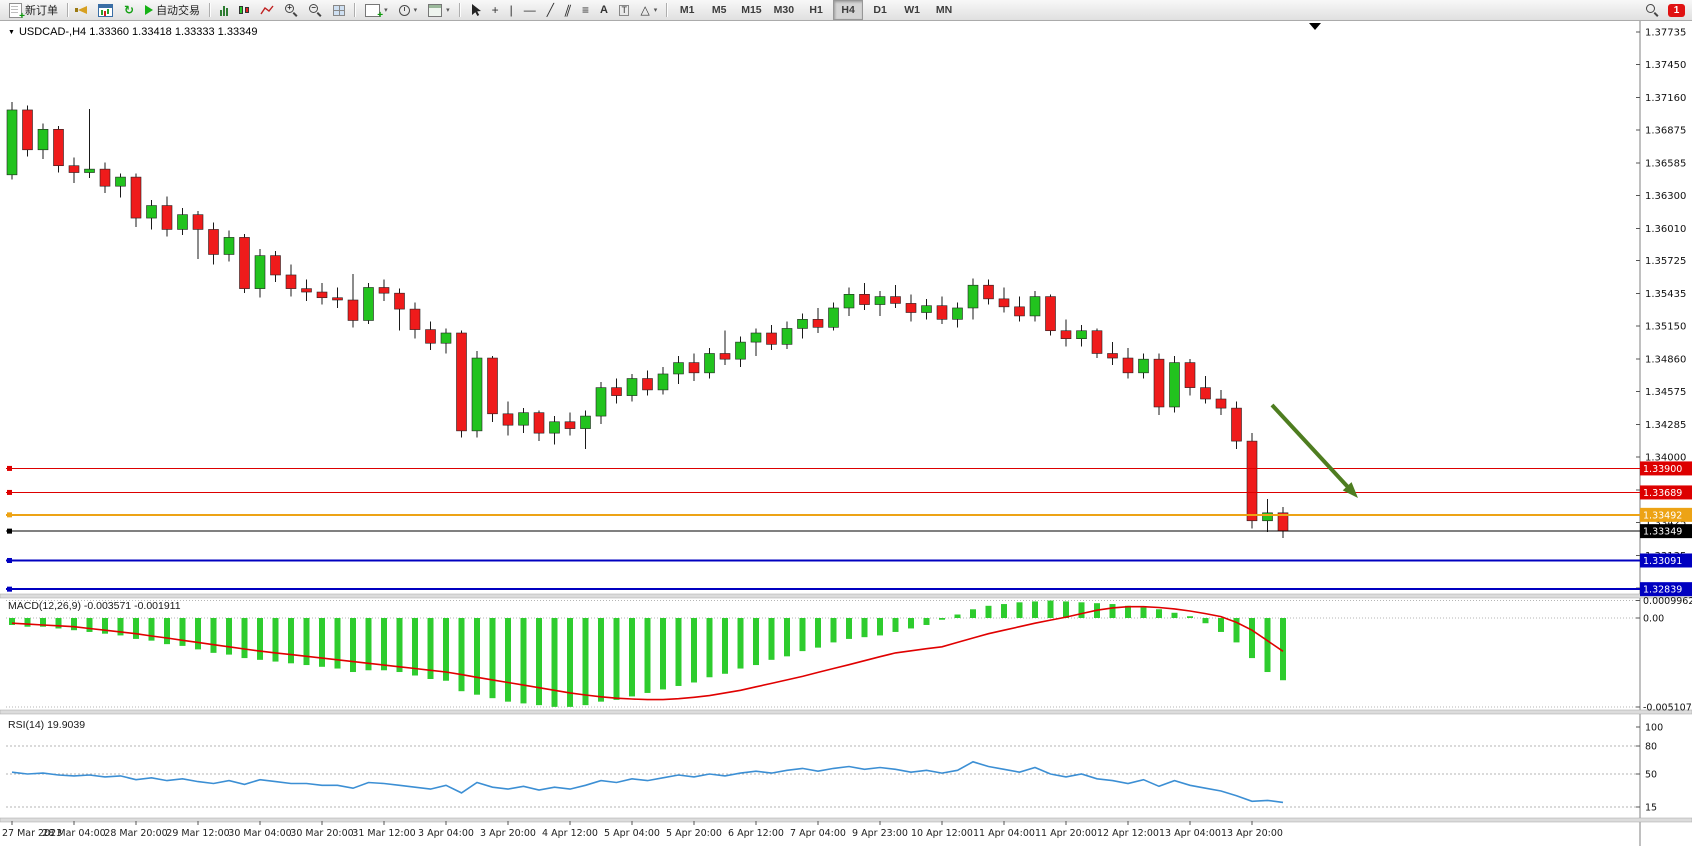 The image size is (1692, 846). Describe the element at coordinates (178, 11) in the screenshot. I see `autotrading-label: 自动交易` at that location.